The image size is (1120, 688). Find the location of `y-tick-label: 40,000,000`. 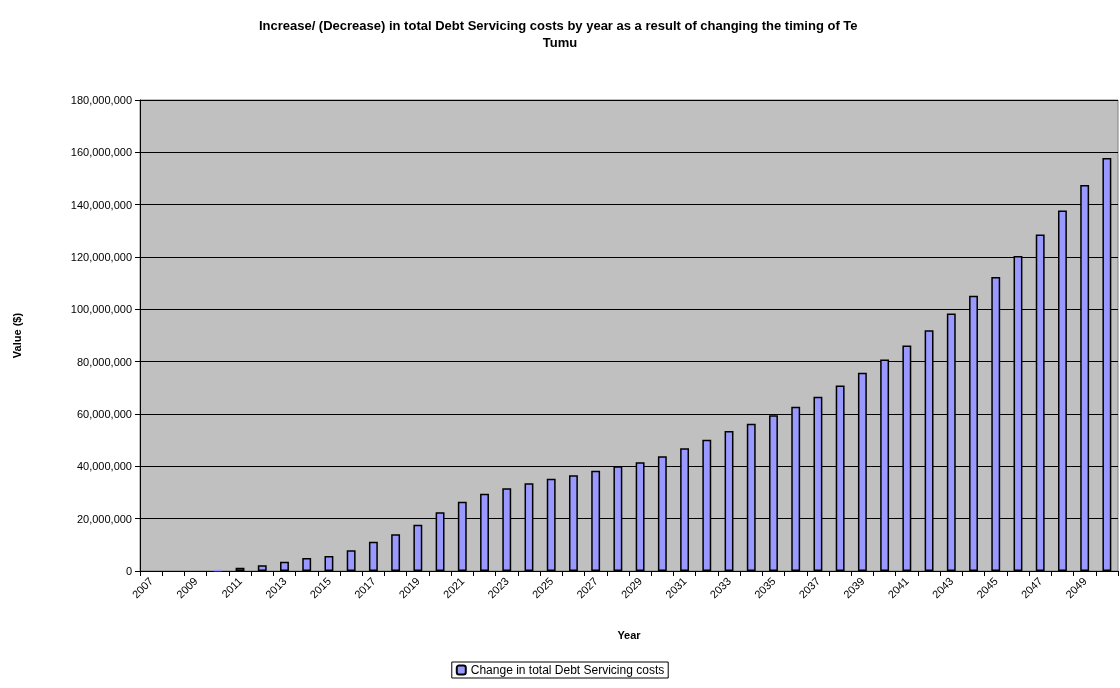

y-tick-label: 40,000,000 is located at coordinates (104, 466).